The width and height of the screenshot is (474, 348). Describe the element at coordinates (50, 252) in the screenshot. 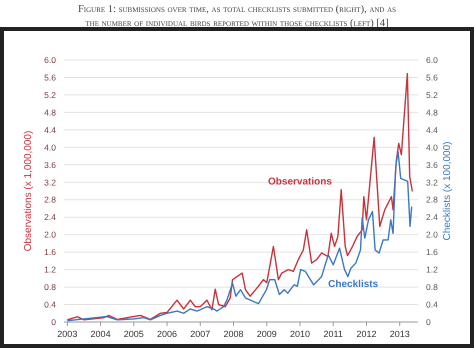

I see `y-tick-label: 1.6` at that location.